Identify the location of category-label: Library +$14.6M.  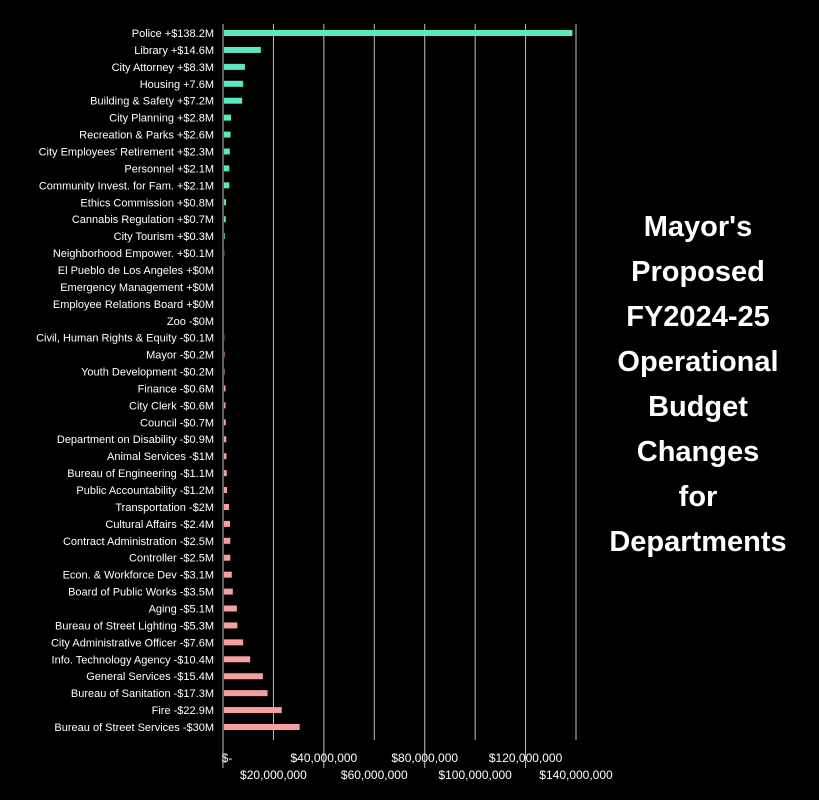
(174, 51).